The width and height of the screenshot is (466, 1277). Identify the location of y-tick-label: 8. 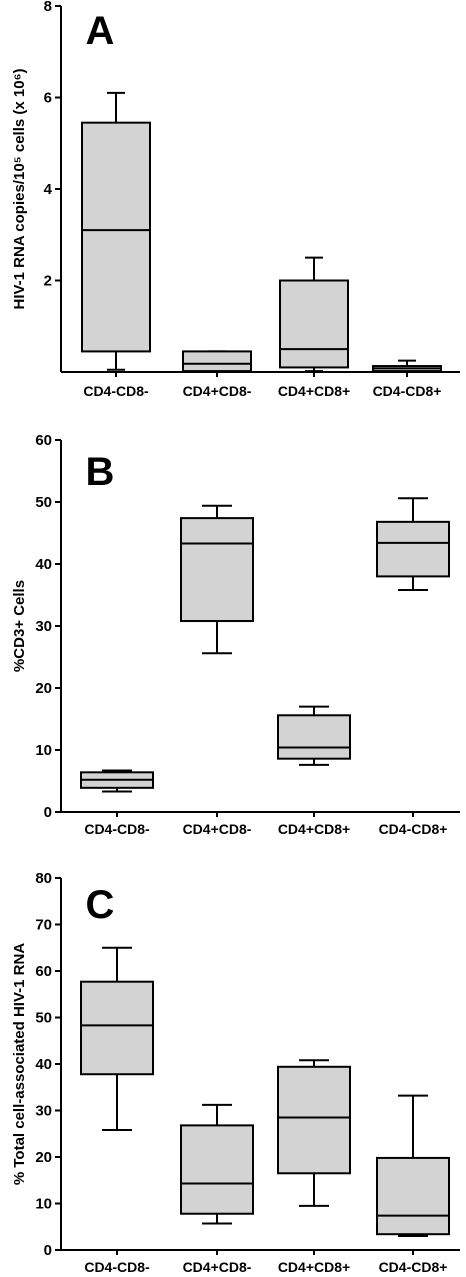
(48, 7).